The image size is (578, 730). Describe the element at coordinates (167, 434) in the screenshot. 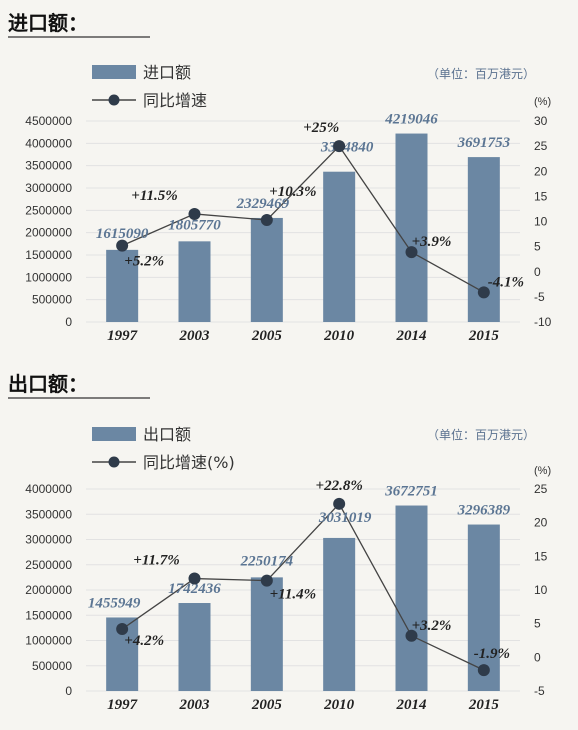

I see `legend-bar-label: 出口额` at that location.